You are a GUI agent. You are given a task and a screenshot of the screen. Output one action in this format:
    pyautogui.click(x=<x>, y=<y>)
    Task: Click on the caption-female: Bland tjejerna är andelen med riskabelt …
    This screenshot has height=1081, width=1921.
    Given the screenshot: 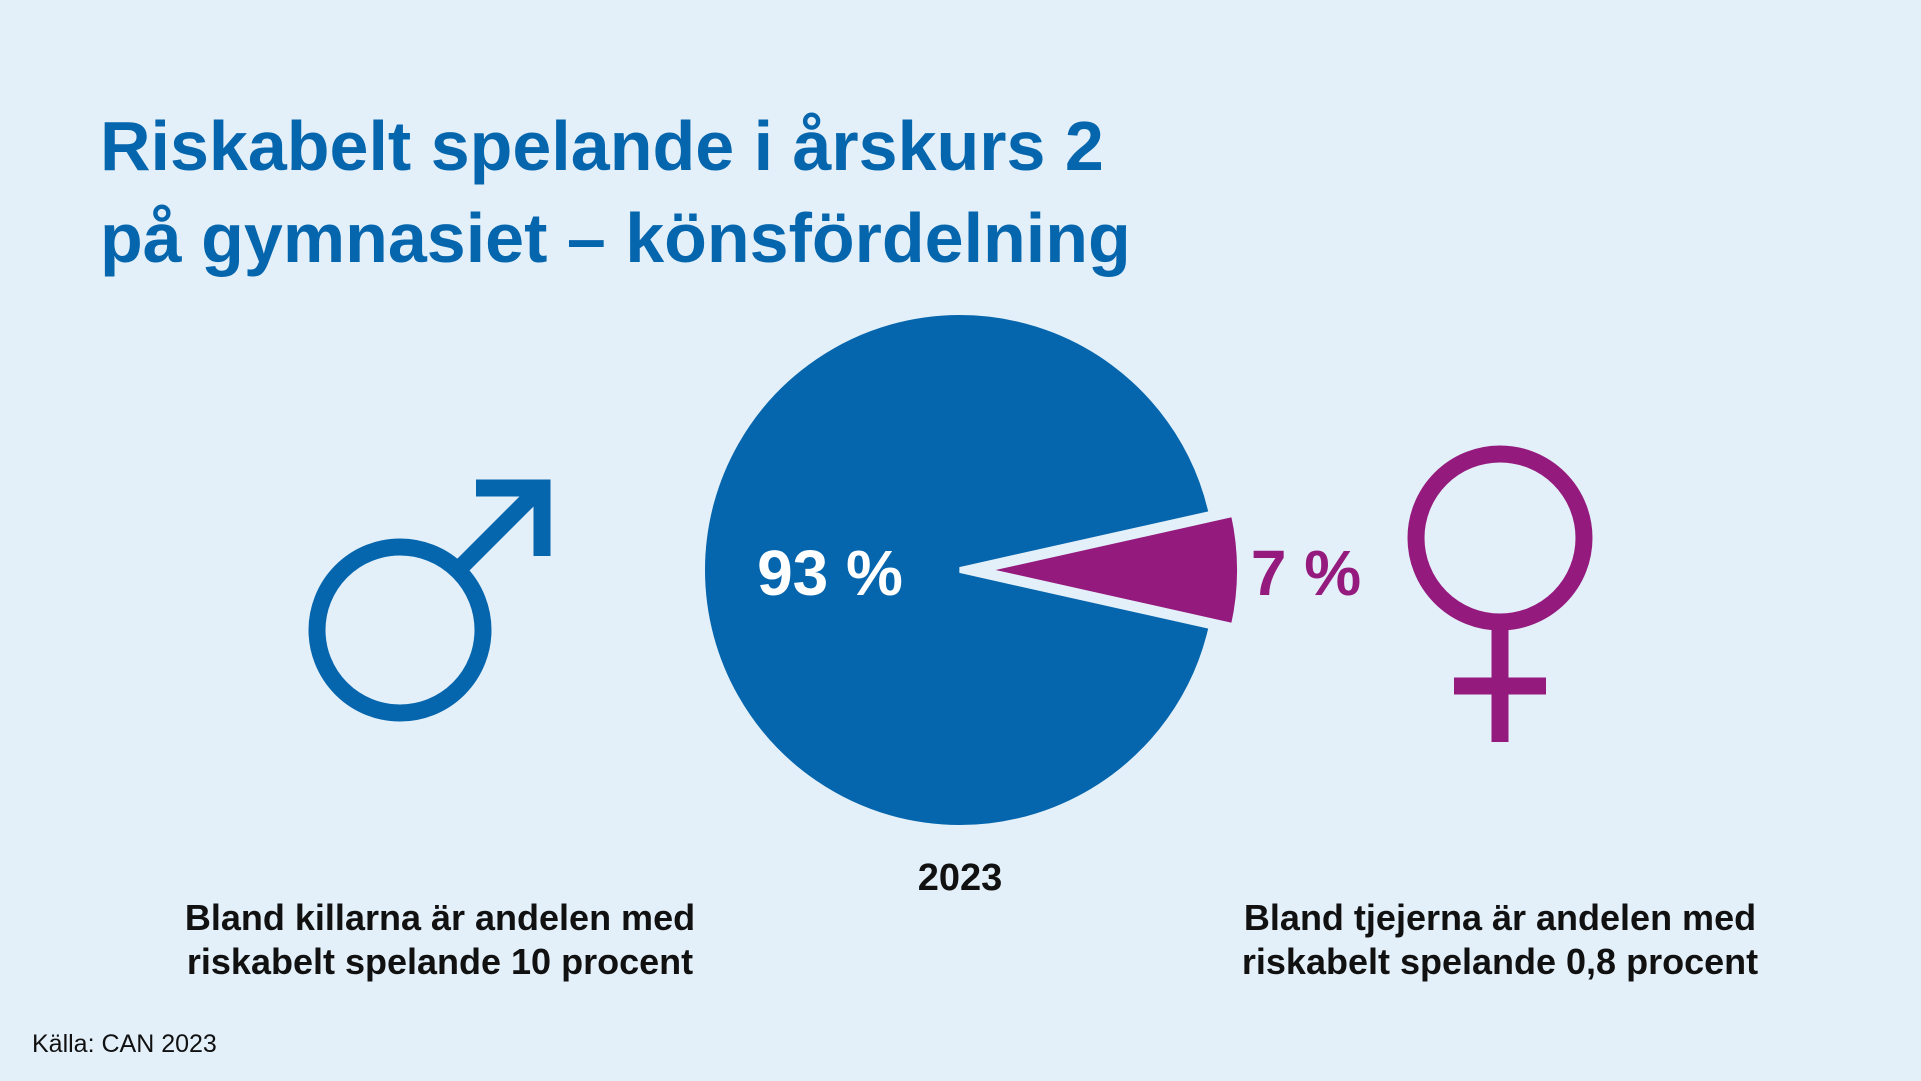 What is the action you would take?
    pyautogui.click(x=1500, y=940)
    